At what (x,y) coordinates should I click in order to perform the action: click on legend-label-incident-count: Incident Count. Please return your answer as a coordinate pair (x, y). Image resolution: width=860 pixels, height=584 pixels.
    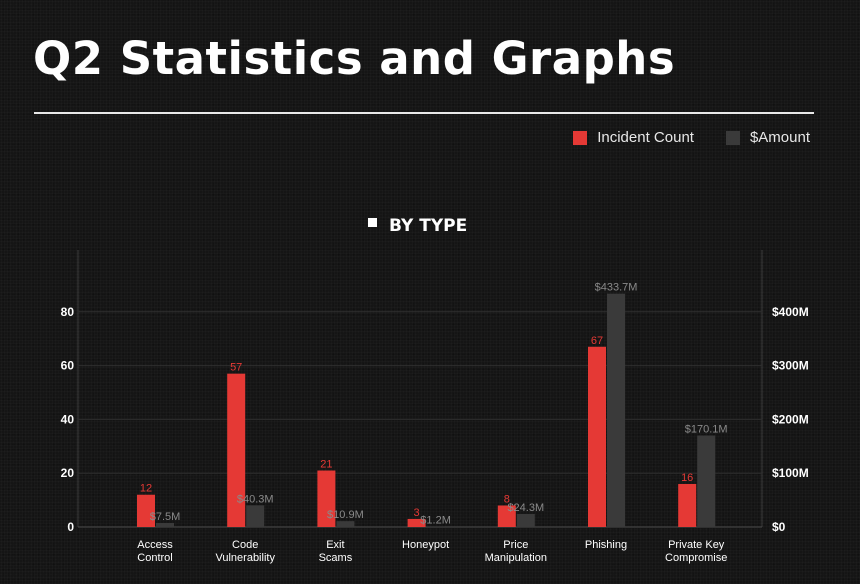
    Looking at the image, I should click on (645, 137).